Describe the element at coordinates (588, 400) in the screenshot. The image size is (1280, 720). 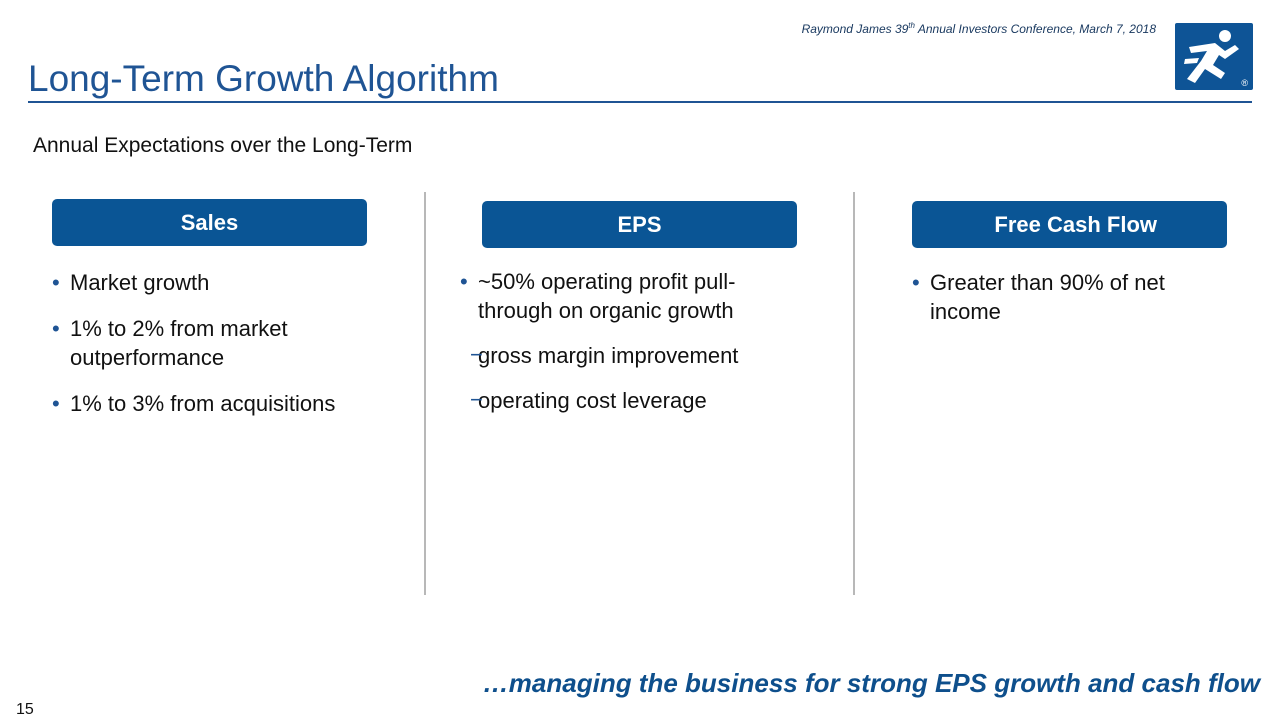
I see `sub-list-item: − operating cost leverage` at that location.